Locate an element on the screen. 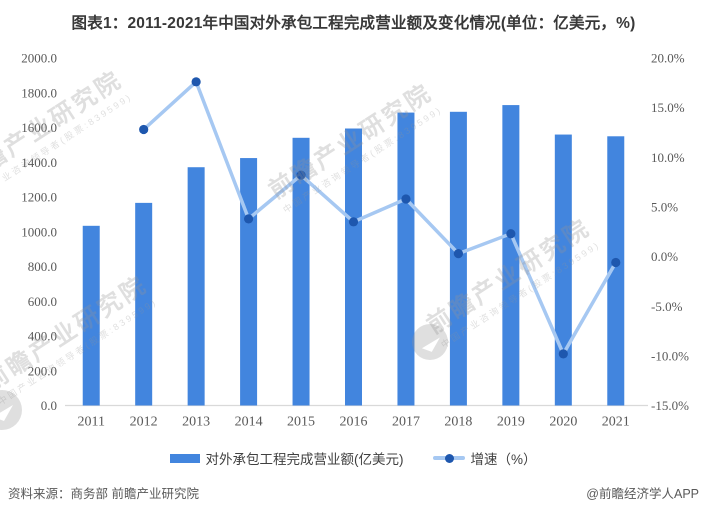  x-axis-label: 2021 is located at coordinates (616, 422).